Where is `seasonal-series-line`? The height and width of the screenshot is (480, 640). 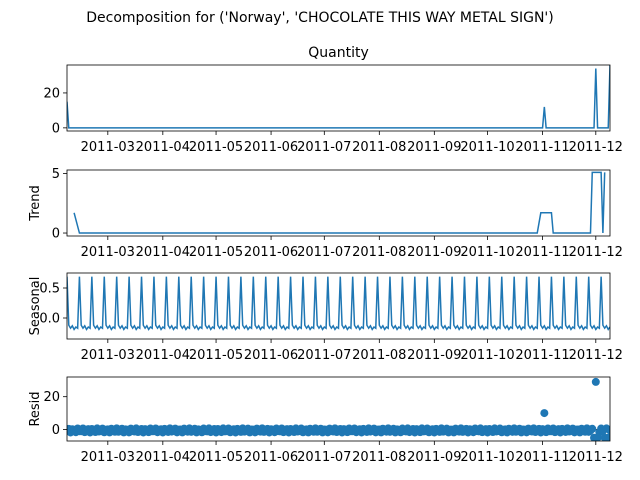 seasonal-series-line is located at coordinates (338, 303).